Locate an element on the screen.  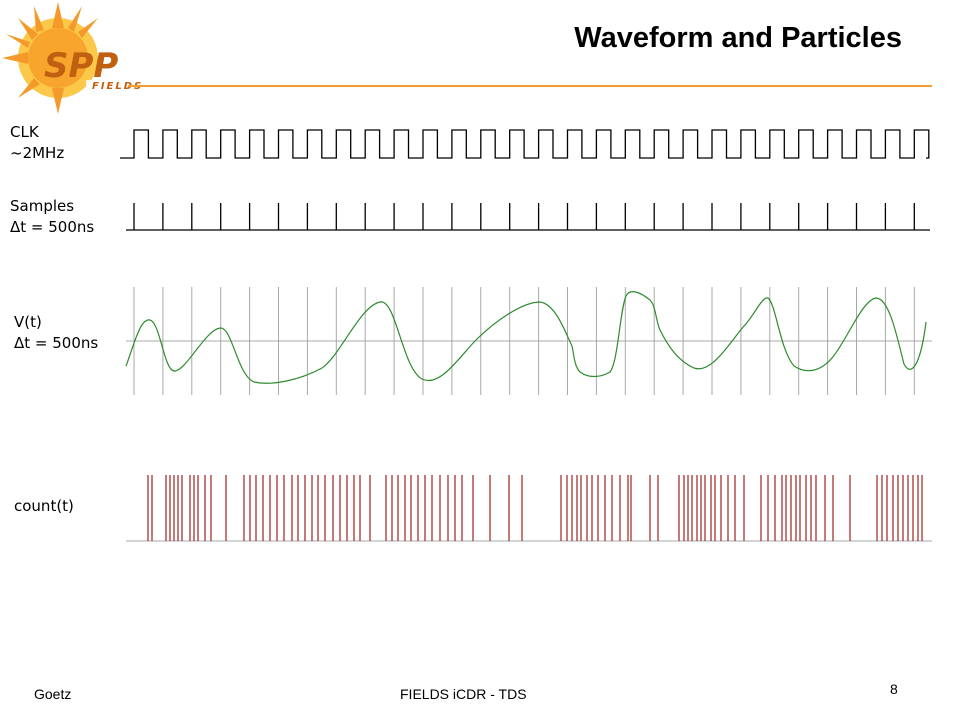
spp-fields-logo: SPP FIELDS is located at coordinates (77, 58).